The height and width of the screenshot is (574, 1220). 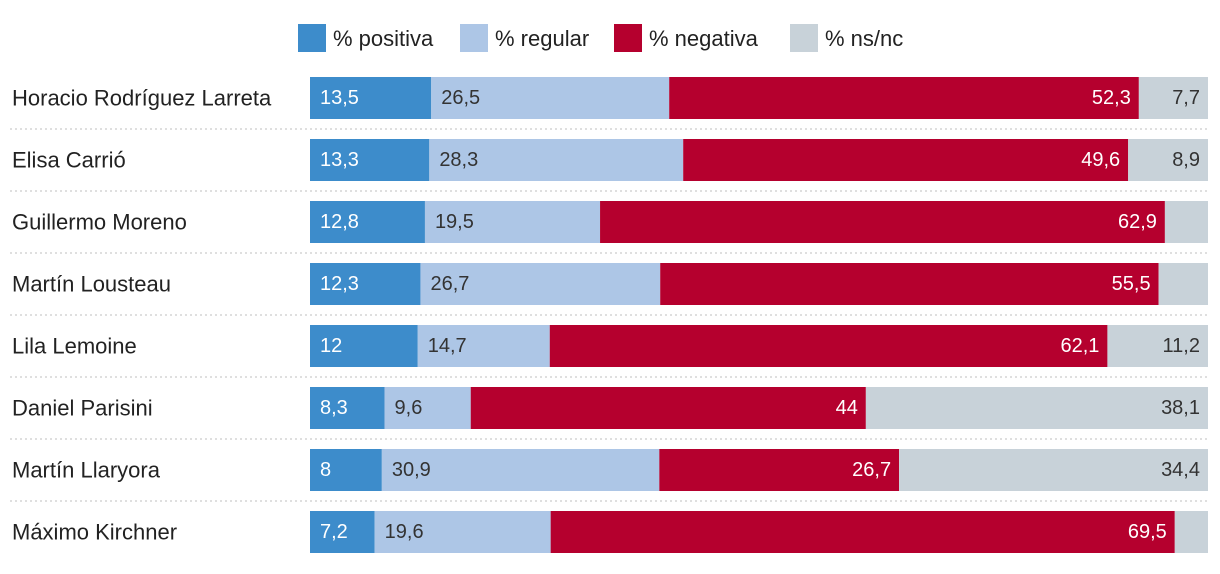 What do you see at coordinates (1186, 160) in the screenshot?
I see `value-label-ns-nc: 8,9` at bounding box center [1186, 160].